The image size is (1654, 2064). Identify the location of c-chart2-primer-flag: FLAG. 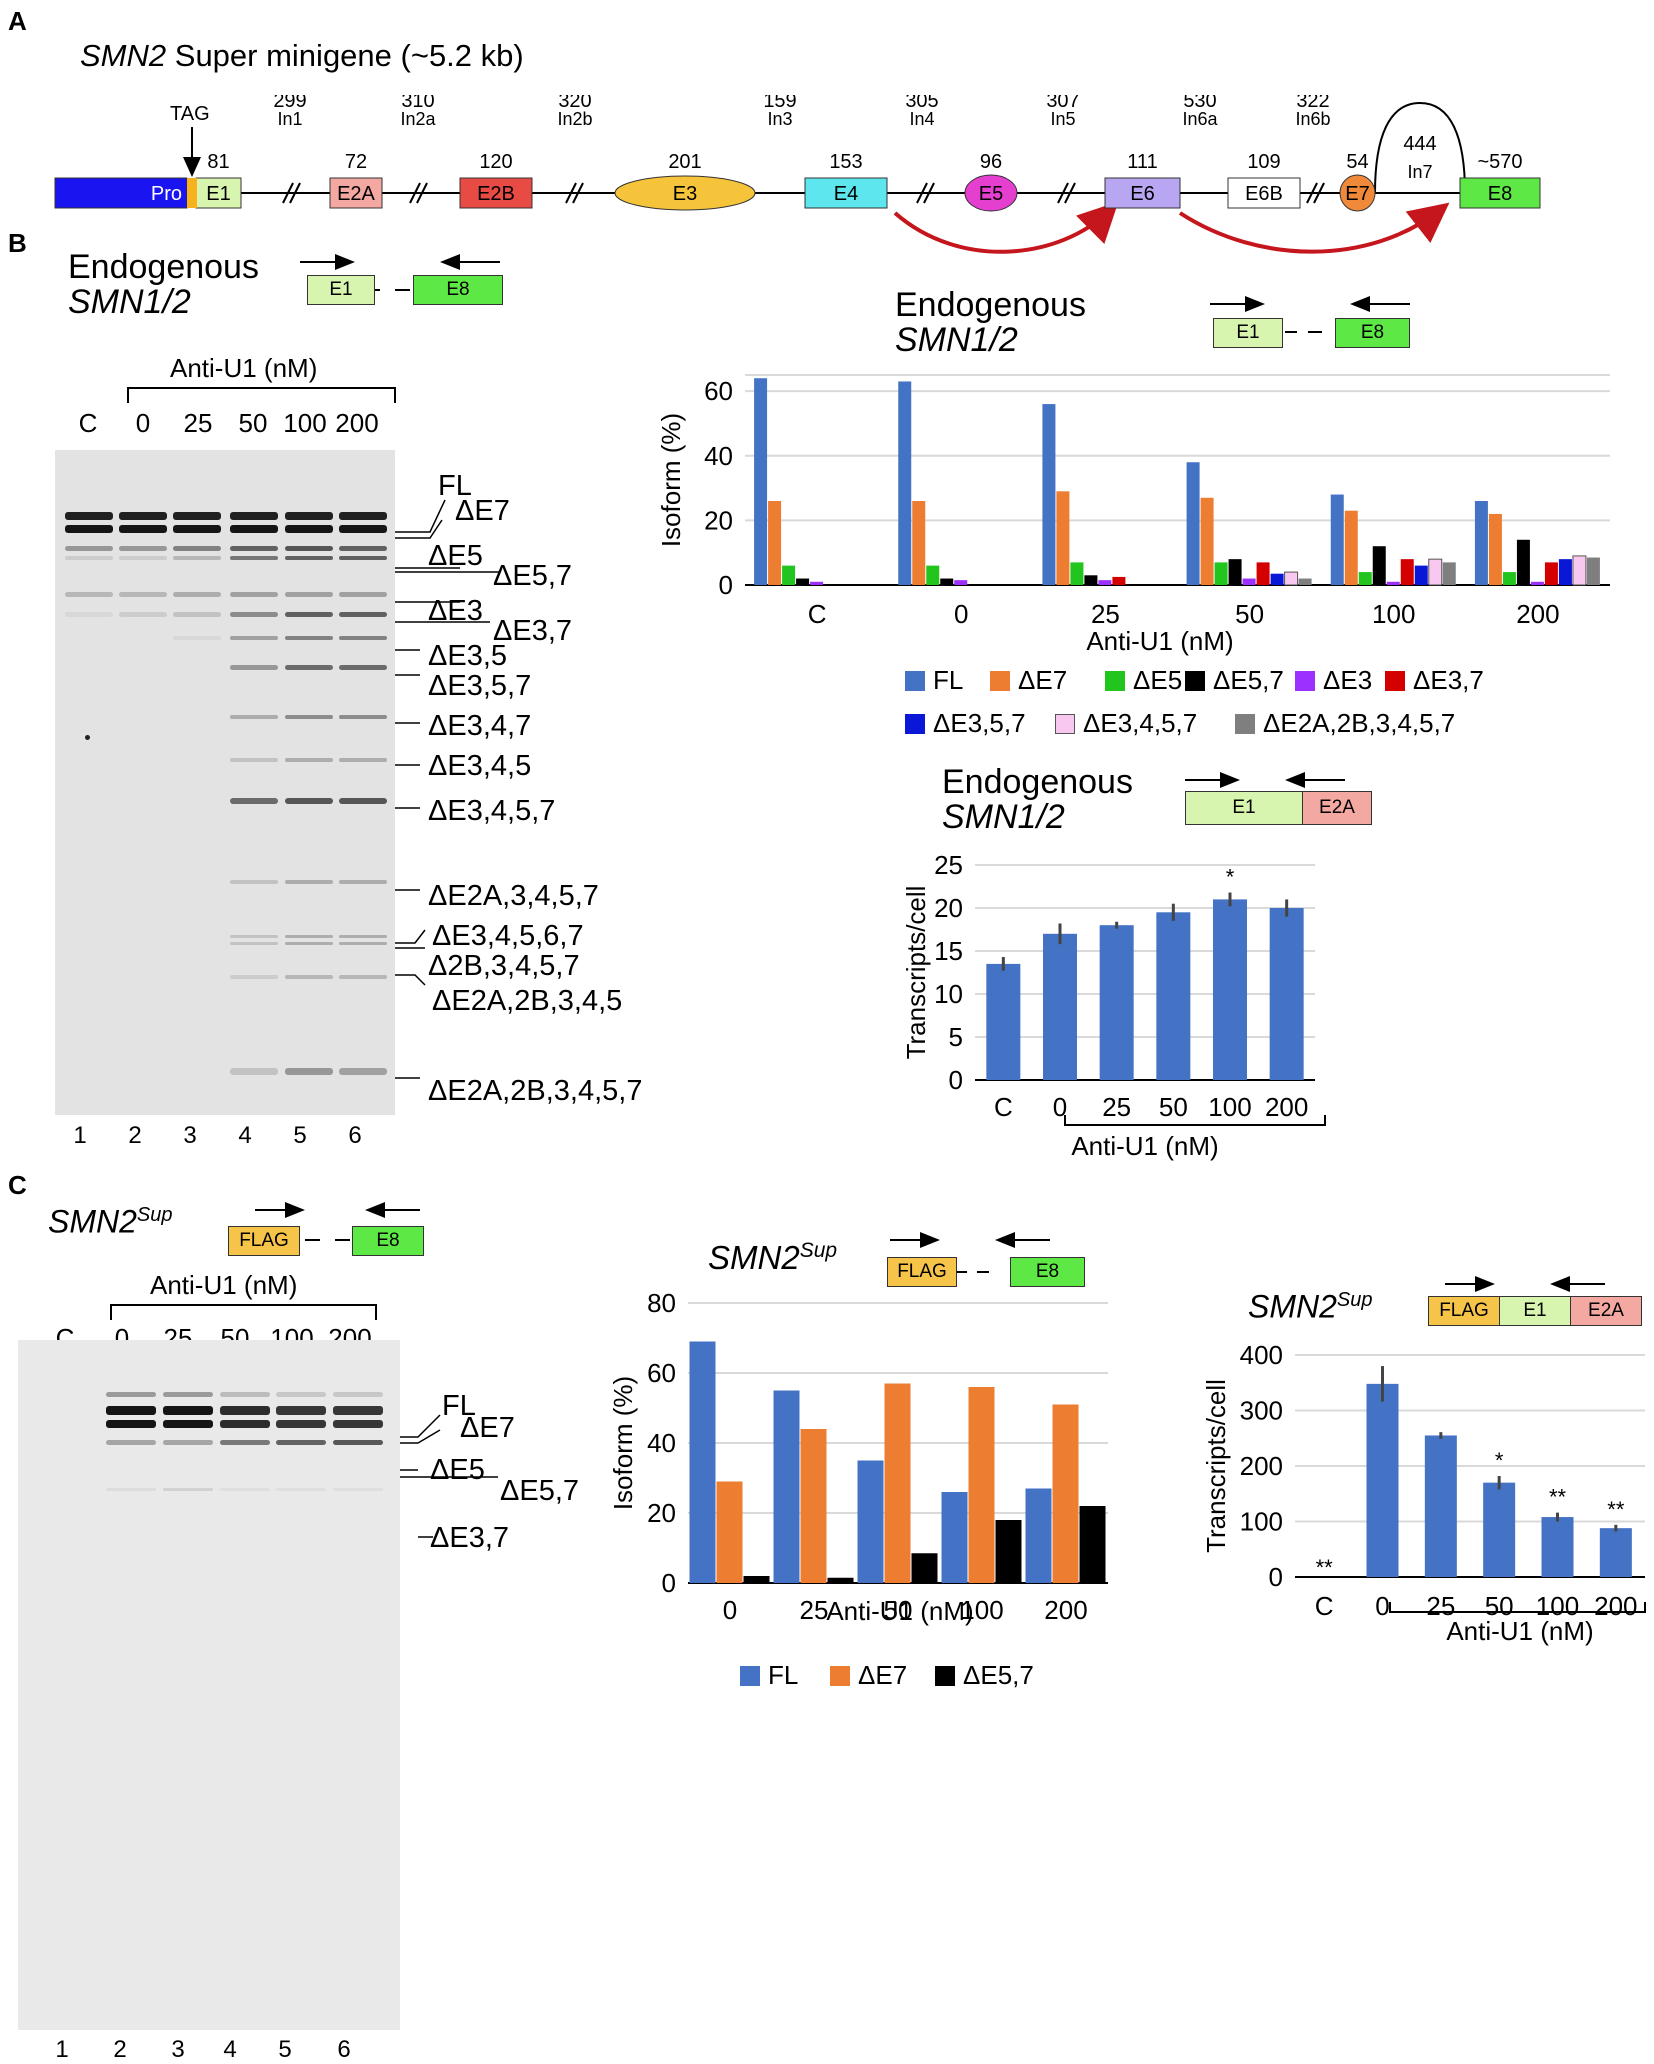
(1464, 1311).